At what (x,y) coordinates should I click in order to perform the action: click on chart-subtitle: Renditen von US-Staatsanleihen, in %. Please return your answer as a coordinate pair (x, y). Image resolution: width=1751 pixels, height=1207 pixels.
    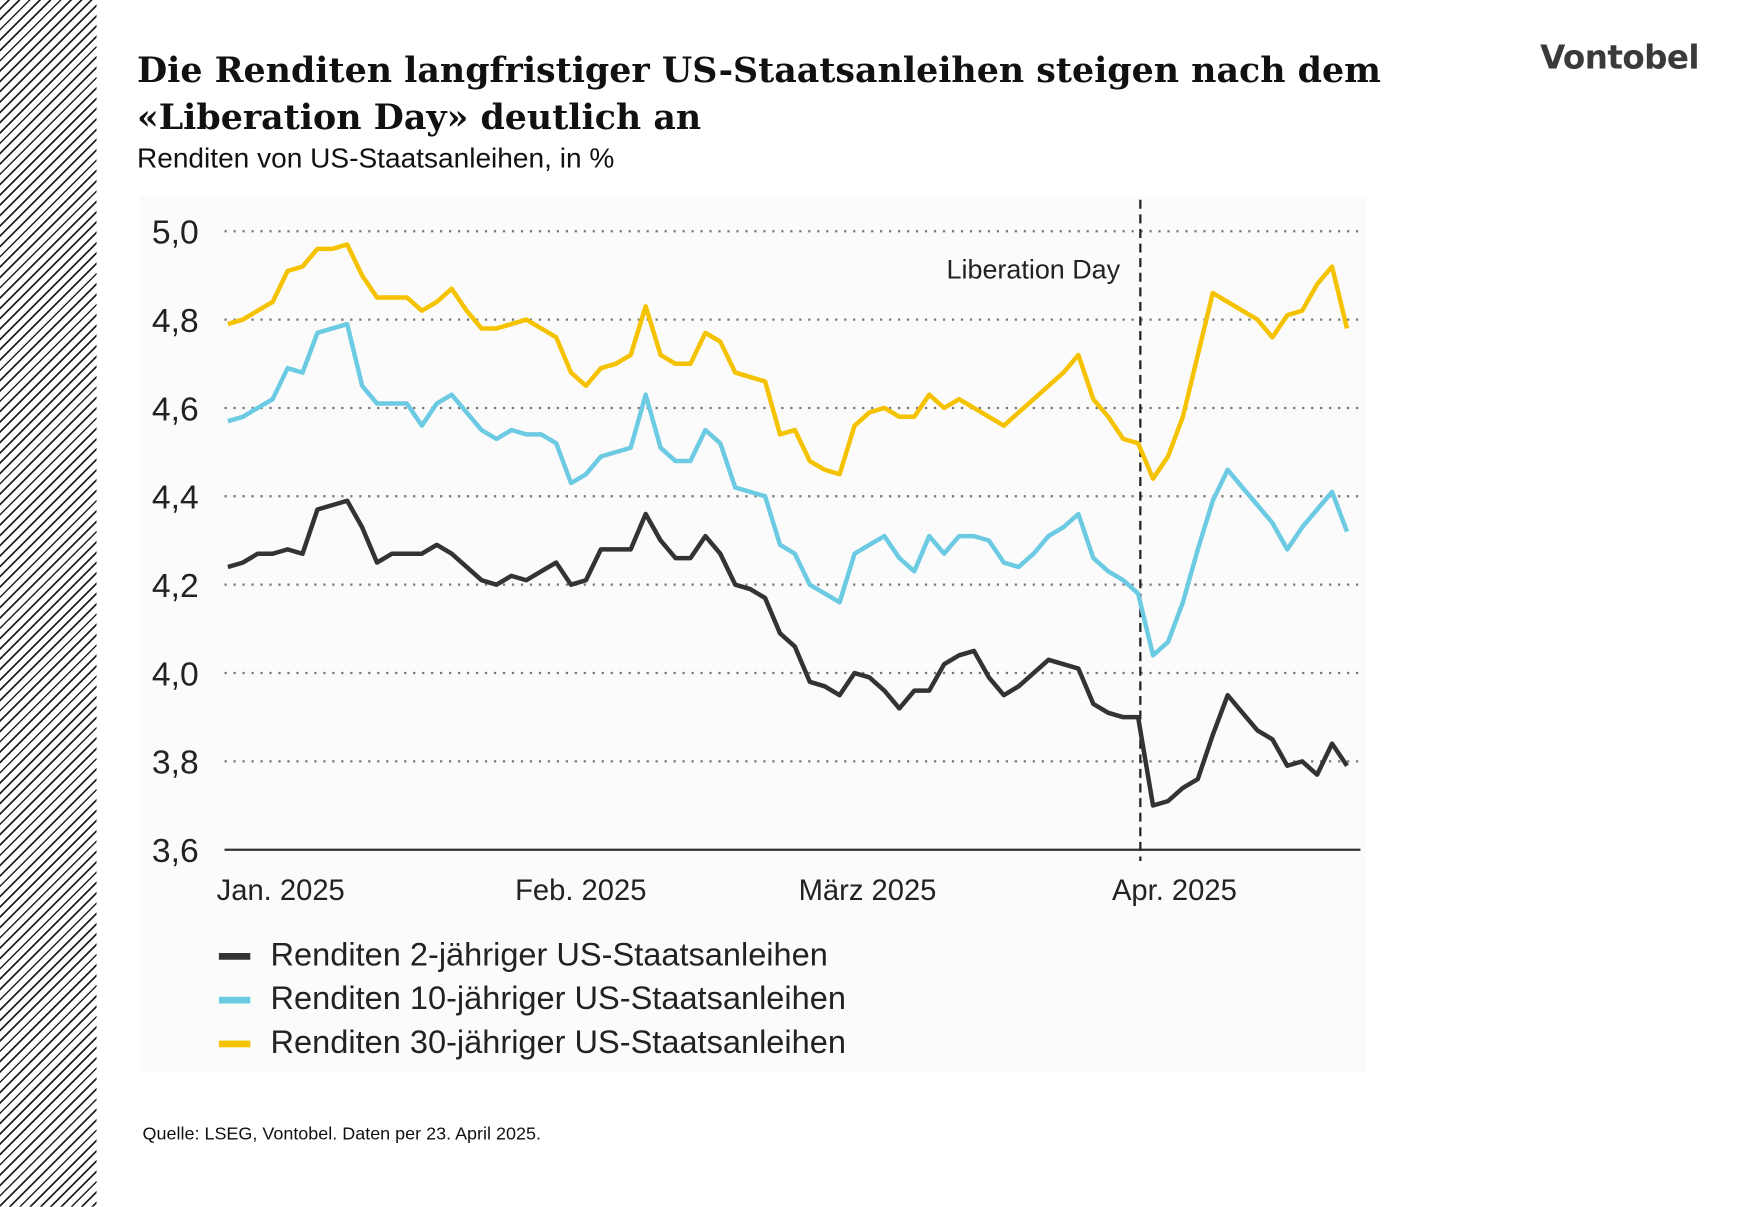
    Looking at the image, I should click on (375, 158).